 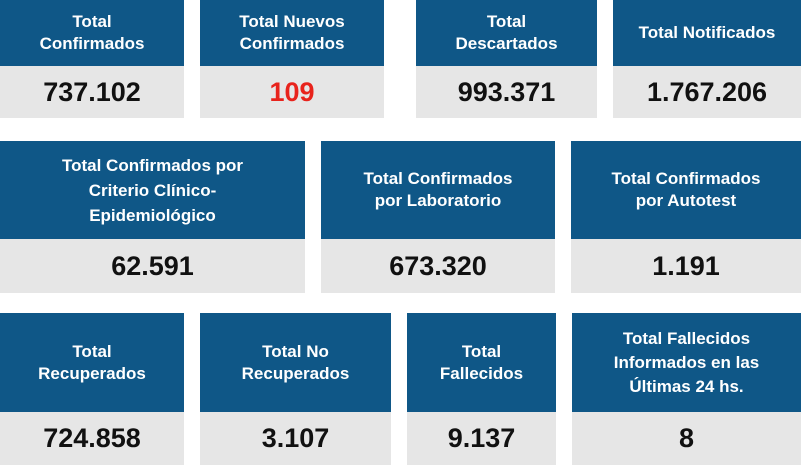 I want to click on card-total-fallecidos: Total Fallecidos 9.137, so click(x=481, y=389).